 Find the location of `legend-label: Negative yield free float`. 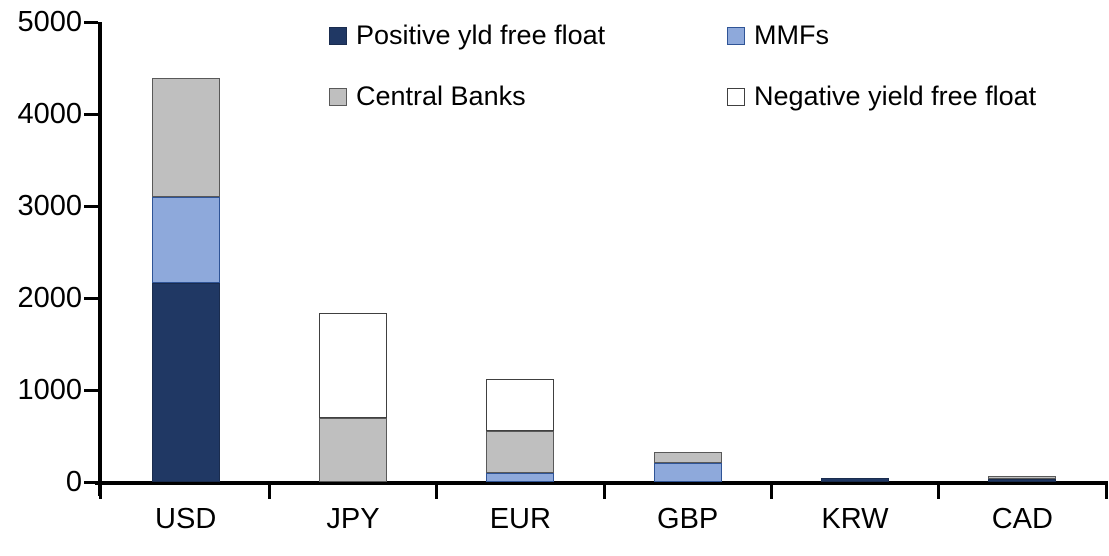

legend-label: Negative yield free float is located at coordinates (895, 96).